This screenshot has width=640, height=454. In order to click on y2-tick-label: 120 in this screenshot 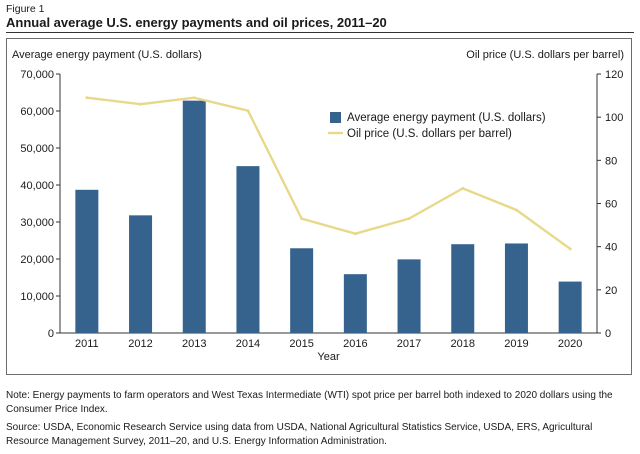, I will do `click(614, 75)`.